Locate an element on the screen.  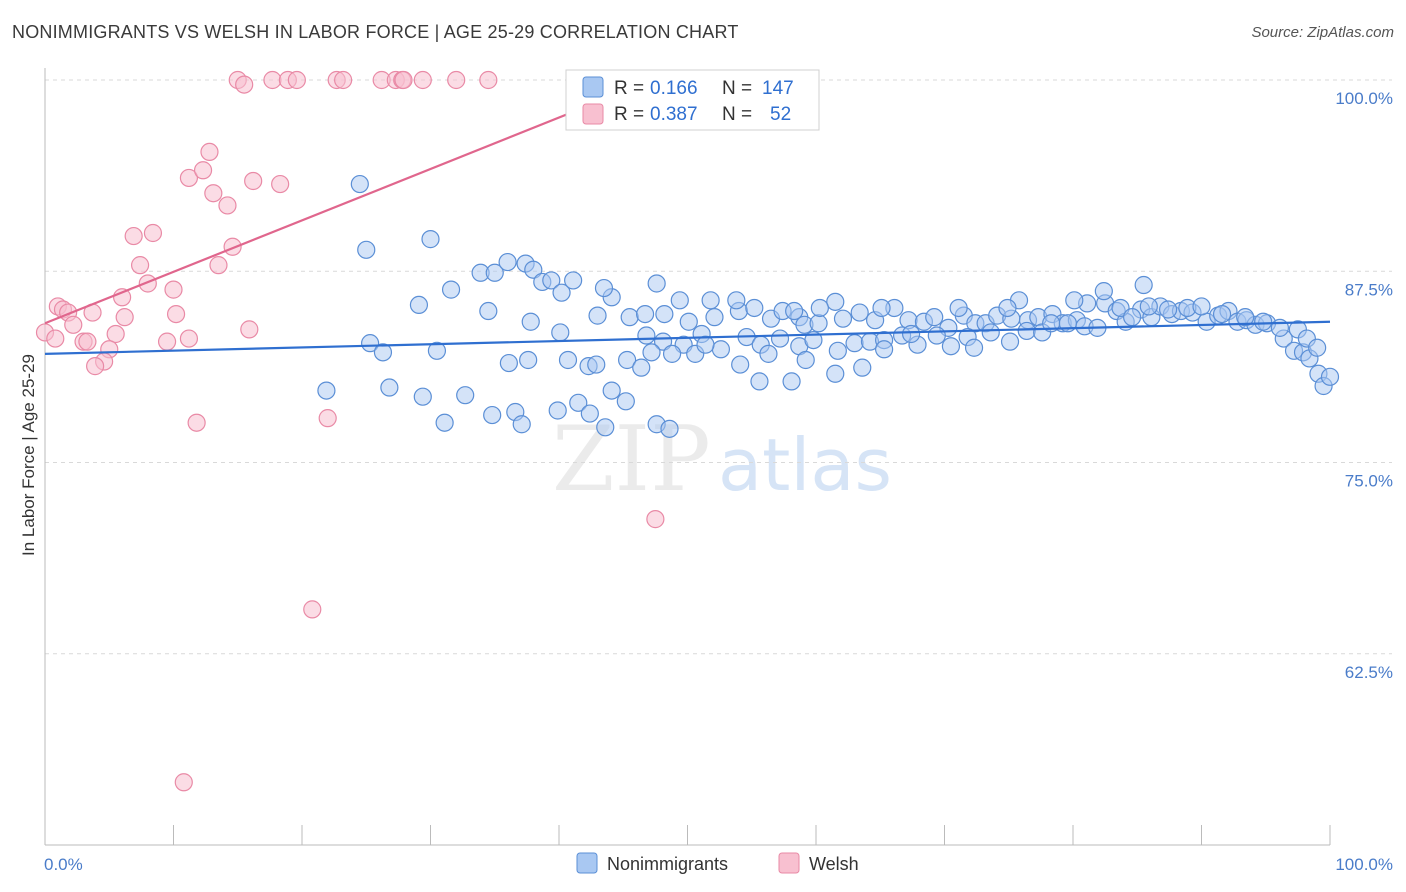
bottom-legend-swatch-nonimmigrants is located at coordinates (587, 863).